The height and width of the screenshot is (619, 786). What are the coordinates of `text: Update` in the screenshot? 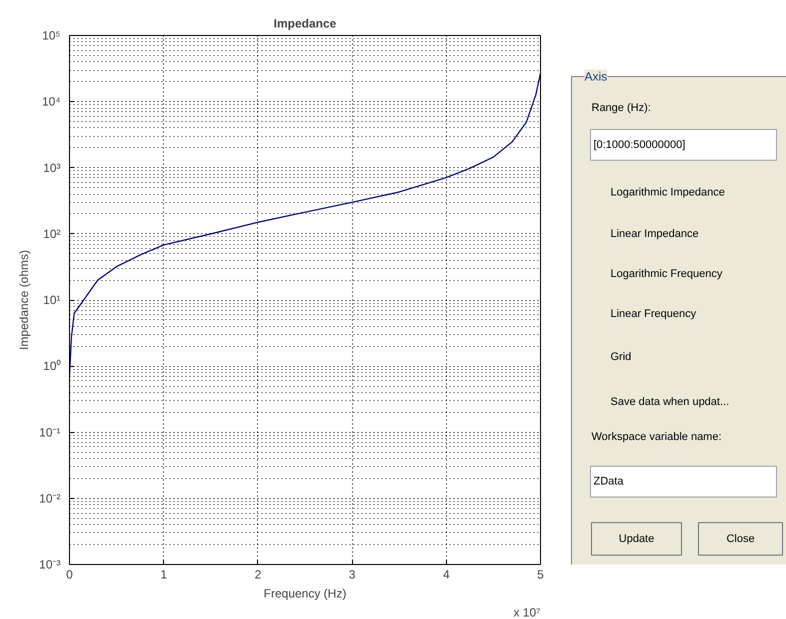 It's located at (636, 538).